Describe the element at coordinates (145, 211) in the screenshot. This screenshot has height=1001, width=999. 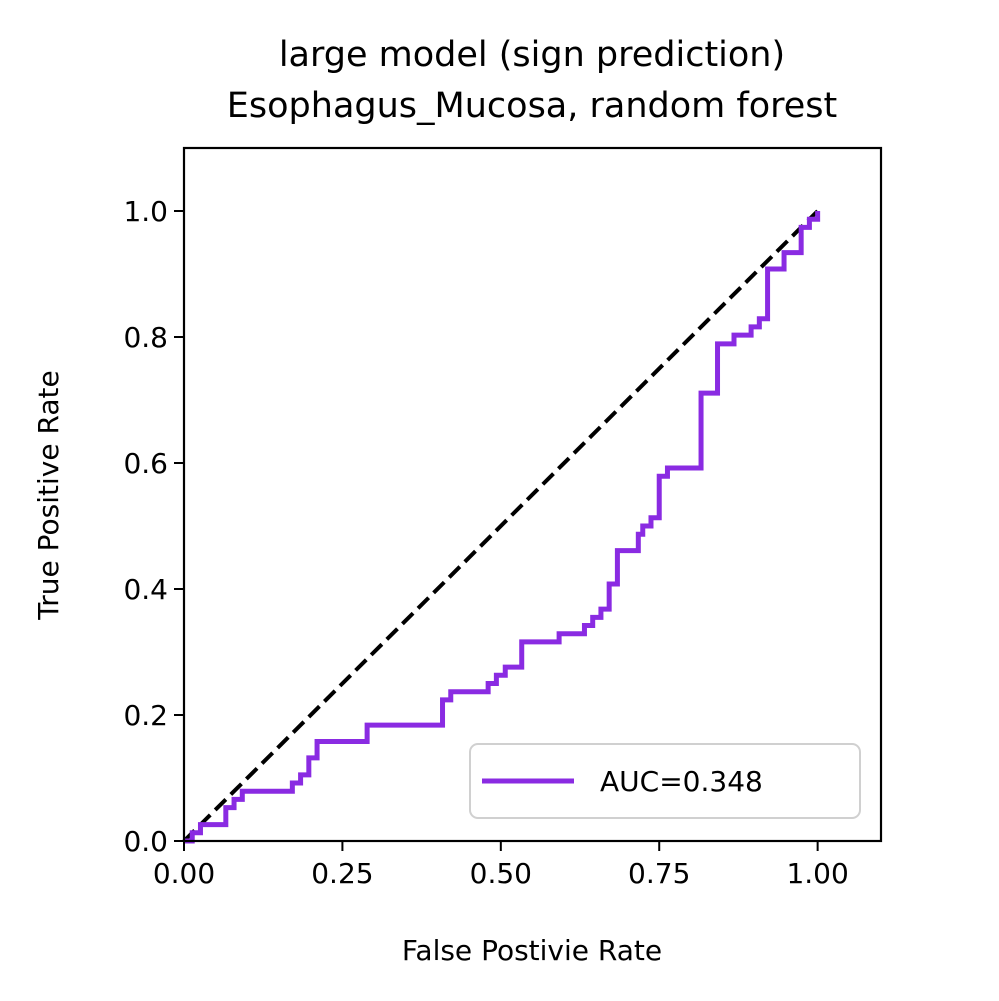
I see `y-tick-label: 1.0` at that location.